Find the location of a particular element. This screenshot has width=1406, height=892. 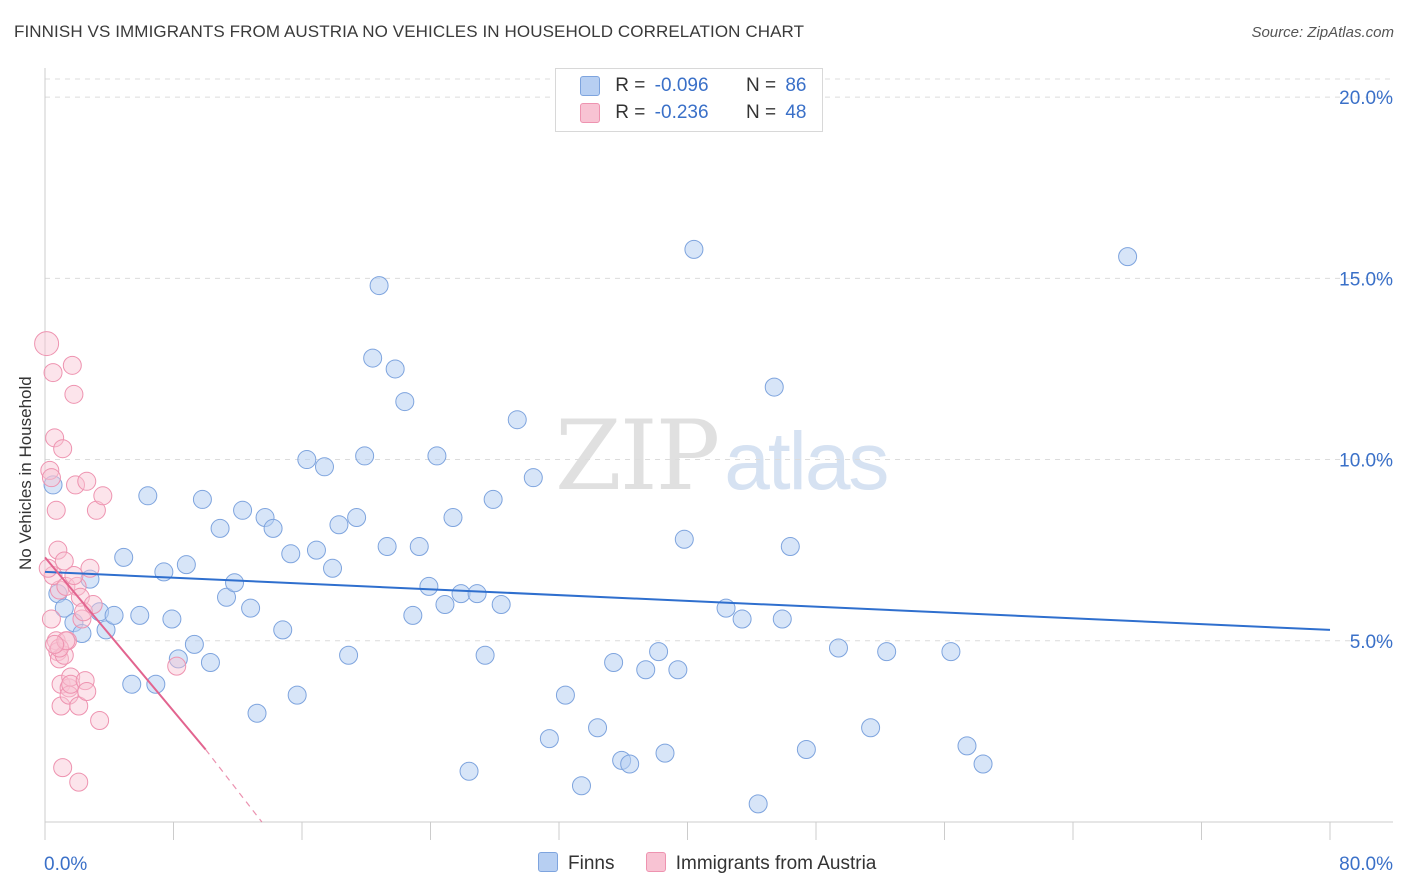

legend-row-finns: R = -0.096 N = 86 is located at coordinates (693, 87).